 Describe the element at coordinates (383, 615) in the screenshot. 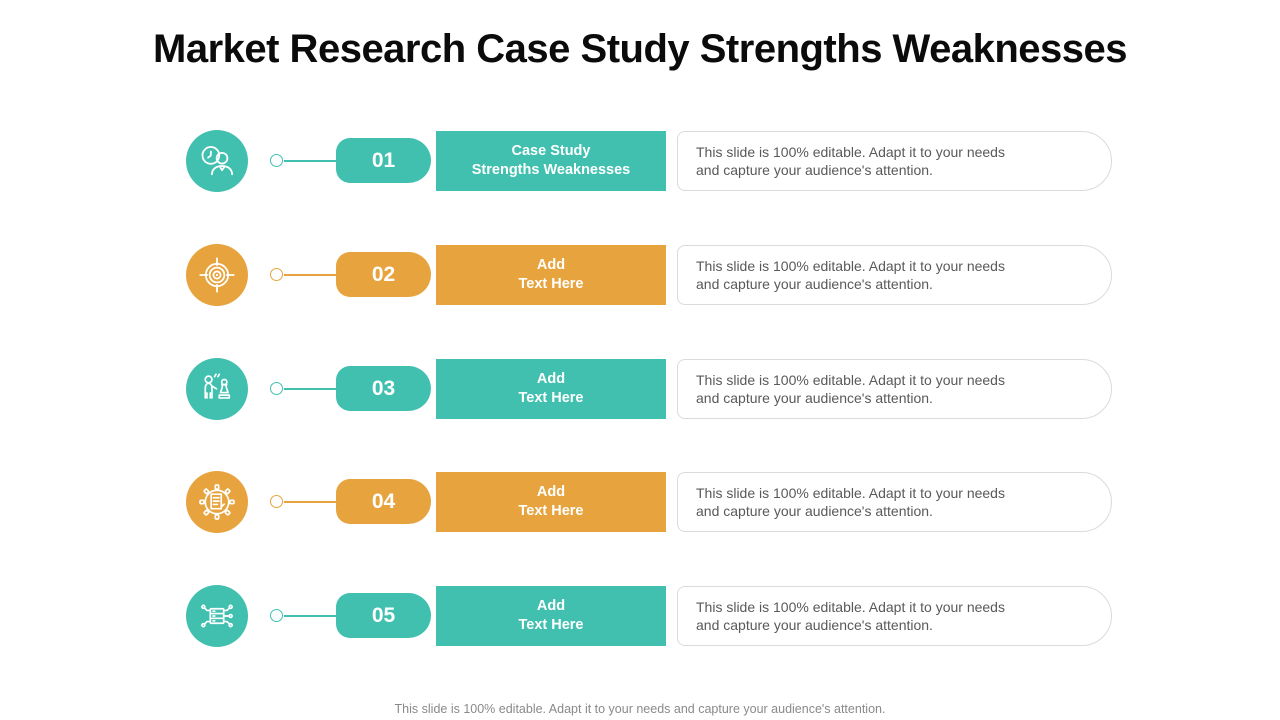

I see `step-number-pill: 05` at that location.